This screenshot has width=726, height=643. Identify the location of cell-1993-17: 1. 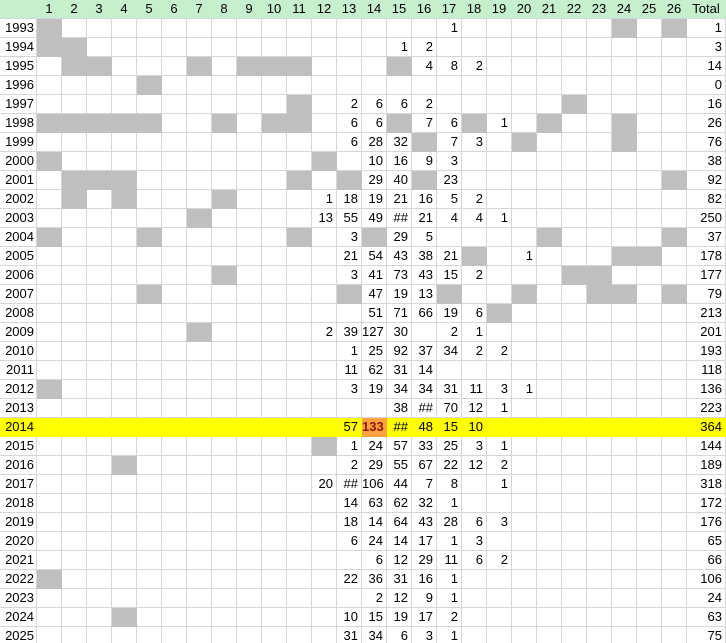
(449, 28).